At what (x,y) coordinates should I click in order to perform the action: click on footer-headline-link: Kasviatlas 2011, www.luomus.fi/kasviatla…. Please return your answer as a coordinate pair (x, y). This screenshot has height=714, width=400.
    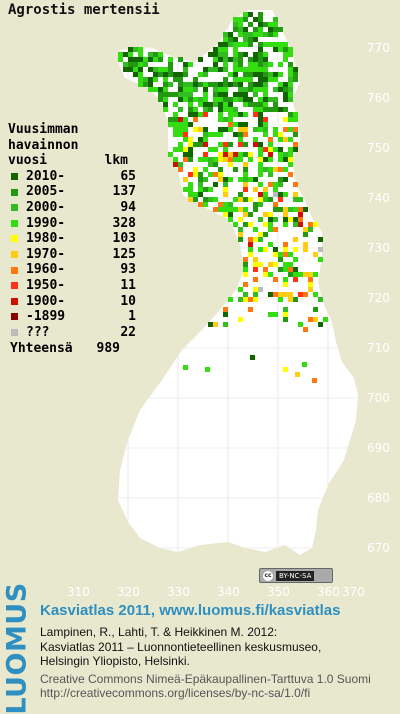
    Looking at the image, I should click on (190, 610).